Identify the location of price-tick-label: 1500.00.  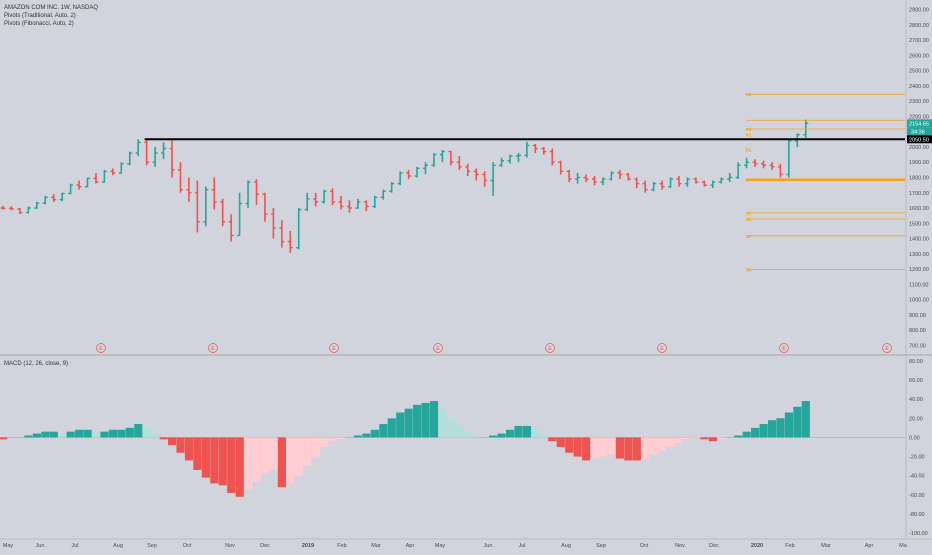
(919, 224).